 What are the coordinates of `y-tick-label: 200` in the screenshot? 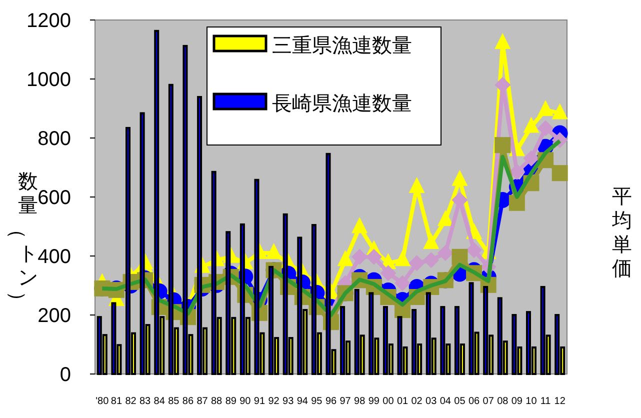 It's located at (54, 316).